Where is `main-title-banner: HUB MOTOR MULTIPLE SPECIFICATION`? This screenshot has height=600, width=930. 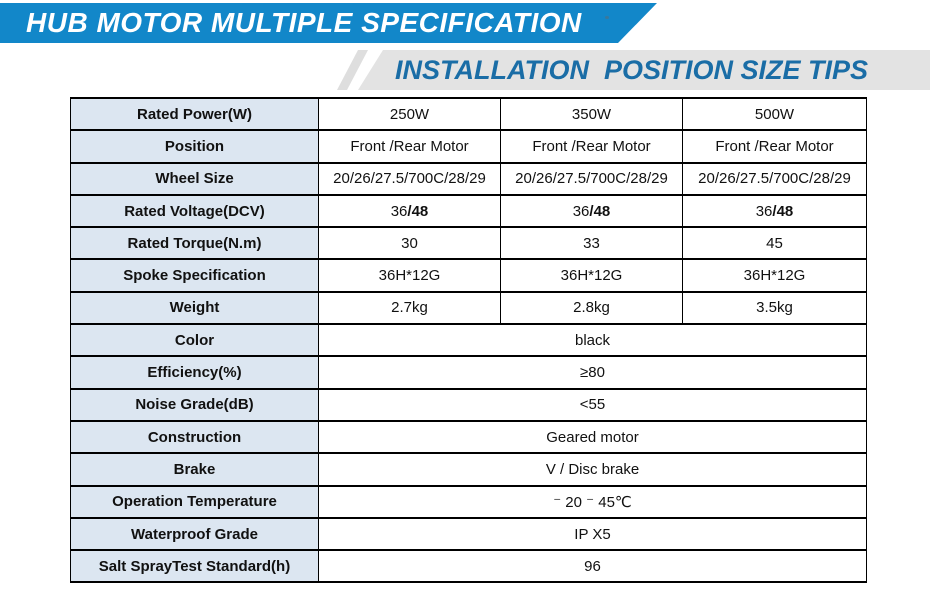 main-title-banner: HUB MOTOR MULTIPLE SPECIFICATION is located at coordinates (328, 23).